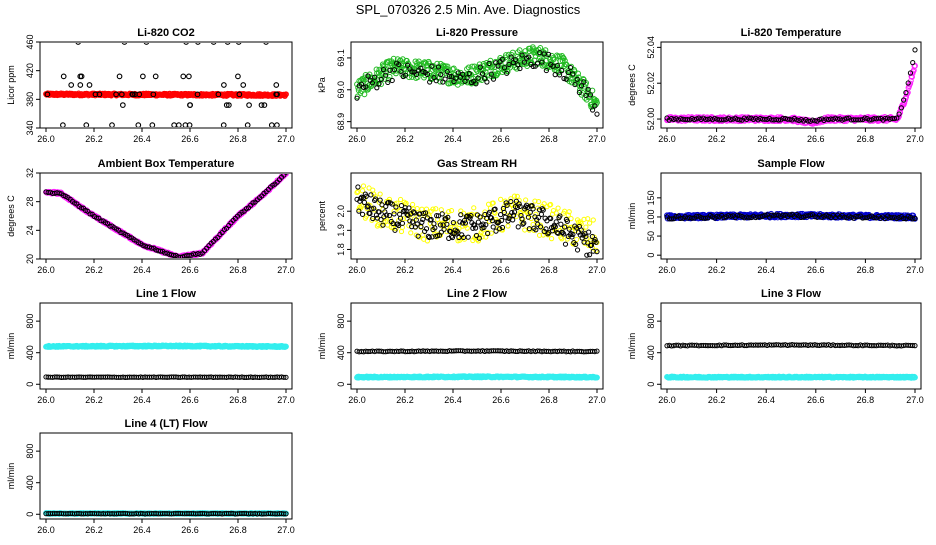 Image resolution: width=936 pixels, height=545 pixels. What do you see at coordinates (322, 215) in the screenshot?
I see `y-axis-label: percent` at bounding box center [322, 215].